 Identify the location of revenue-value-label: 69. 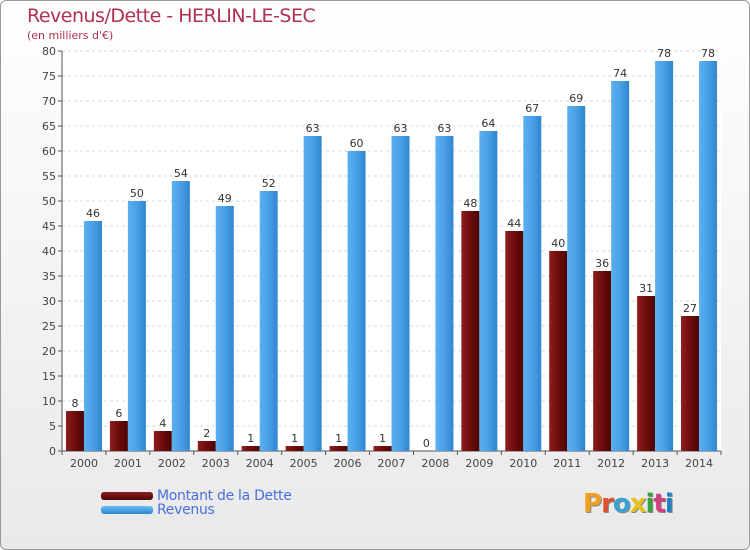
(576, 98).